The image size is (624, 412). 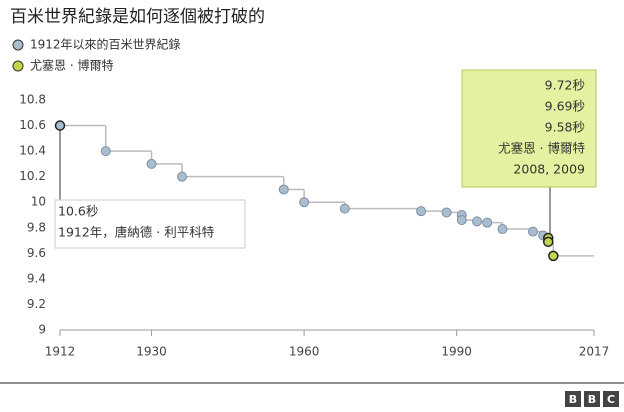 I want to click on y-tick-label: 10.4, so click(x=32, y=151).